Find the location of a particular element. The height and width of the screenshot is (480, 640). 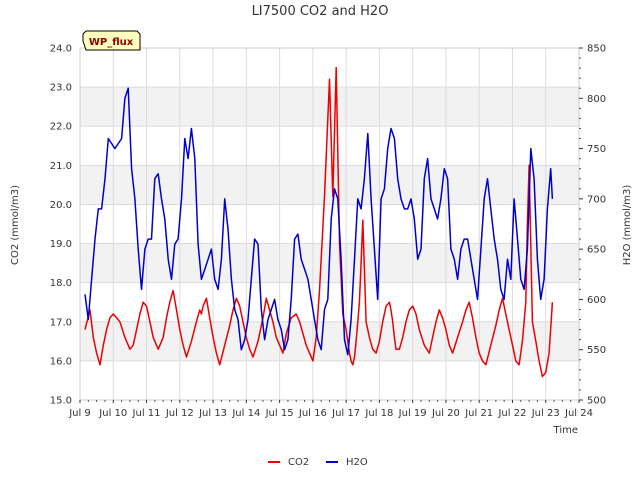

y-left-tick-label: 17.0 is located at coordinates (61, 322).